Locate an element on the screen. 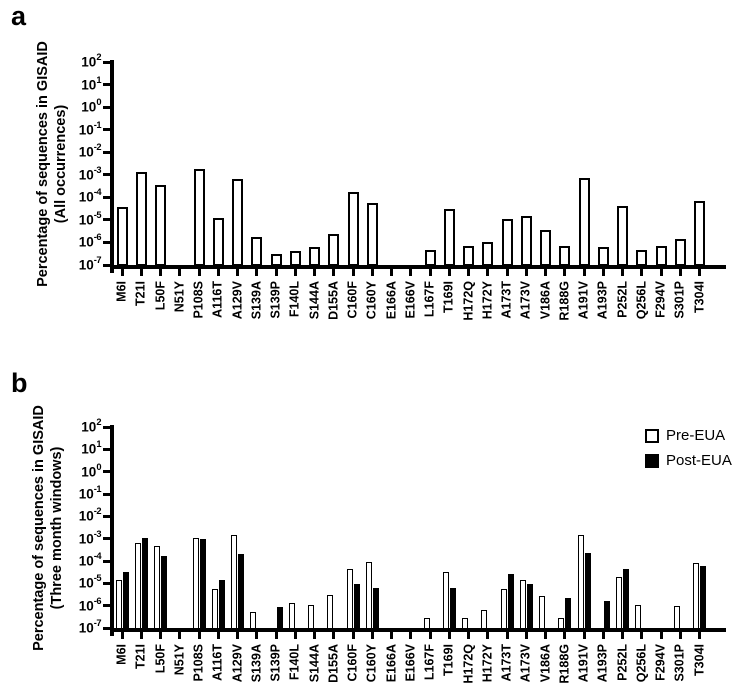 The height and width of the screenshot is (692, 732). x-tick-label-text: T169I is located at coordinates (448, 660).